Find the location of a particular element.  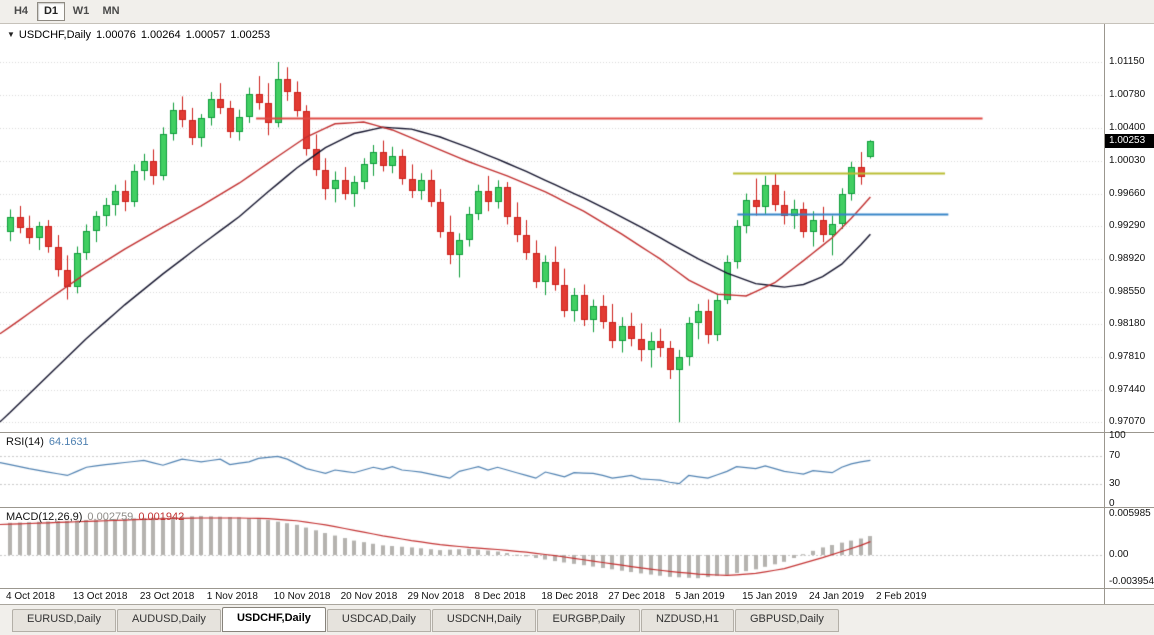

timeframe-button-w1: W1 is located at coordinates (81, 11).